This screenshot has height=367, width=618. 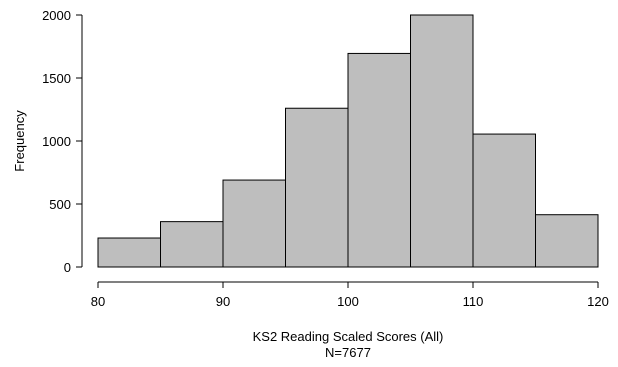 What do you see at coordinates (56, 78) in the screenshot?
I see `y-tick-label: 1500` at bounding box center [56, 78].